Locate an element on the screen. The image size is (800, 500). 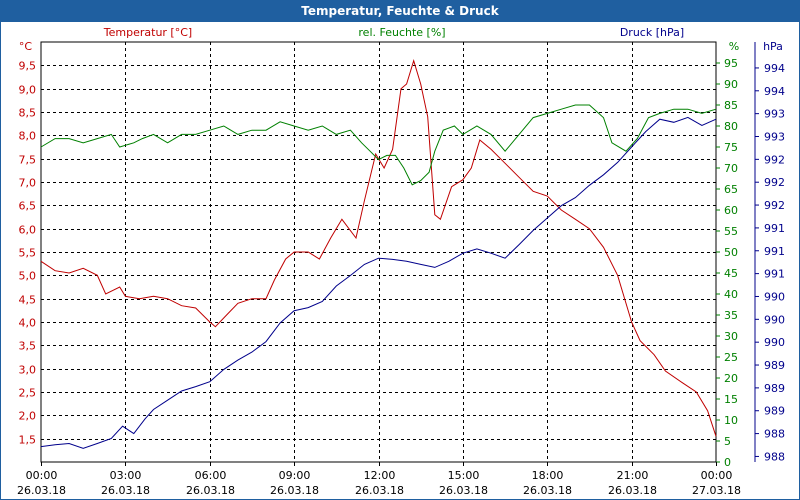
humidity-tick-label: 60 is located at coordinates (731, 210).